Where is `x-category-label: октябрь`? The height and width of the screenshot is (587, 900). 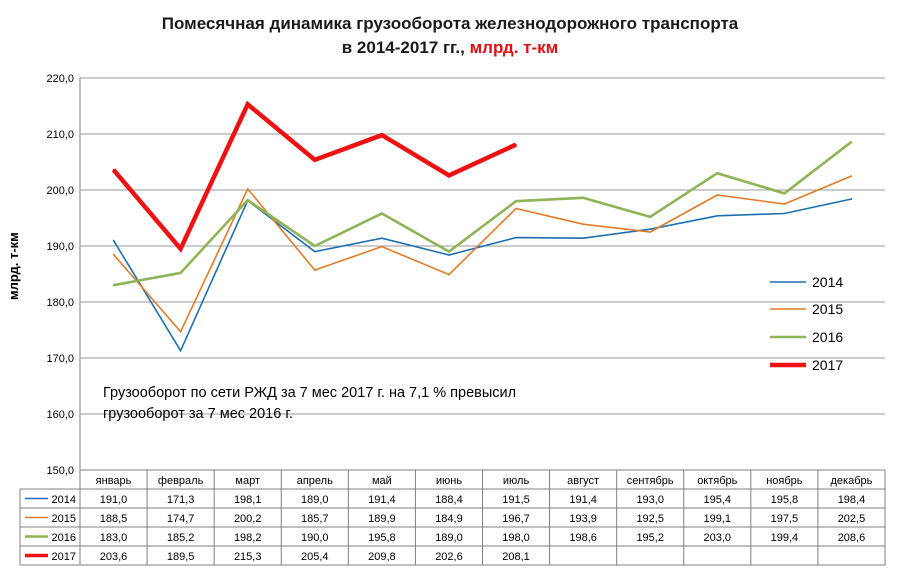 x-category-label: октябрь is located at coordinates (717, 481).